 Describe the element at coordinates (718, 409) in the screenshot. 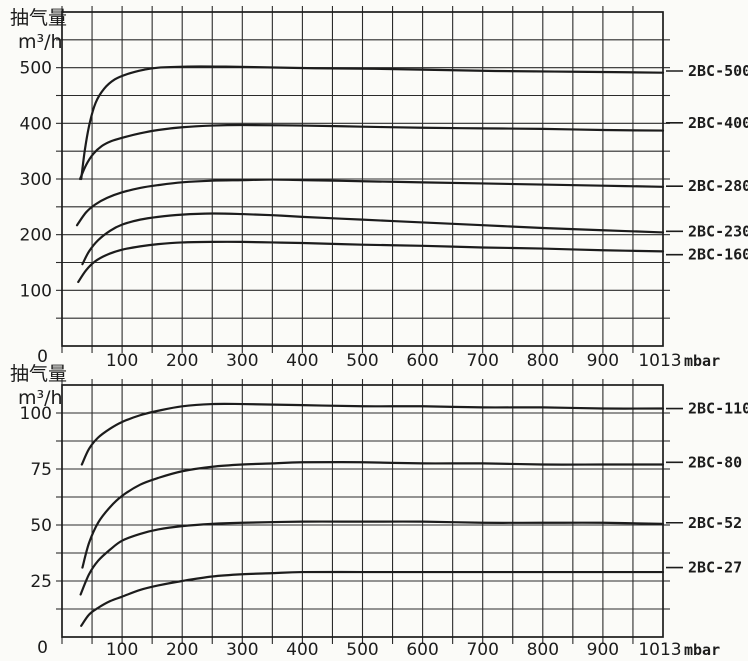

I see `series-label-2BC-110: 2BC-110` at that location.